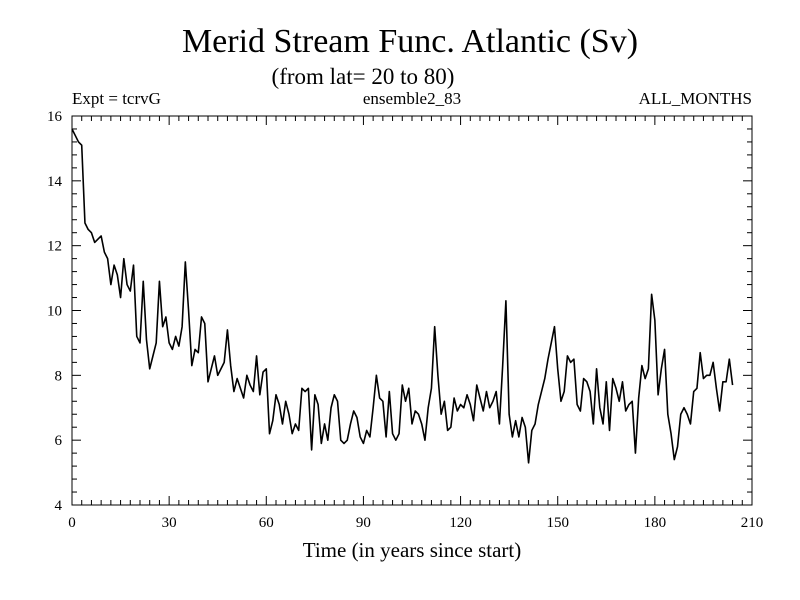 The height and width of the screenshot is (600, 800). Describe the element at coordinates (412, 550) in the screenshot. I see `x-axis-label: Time (in years since start)` at that location.